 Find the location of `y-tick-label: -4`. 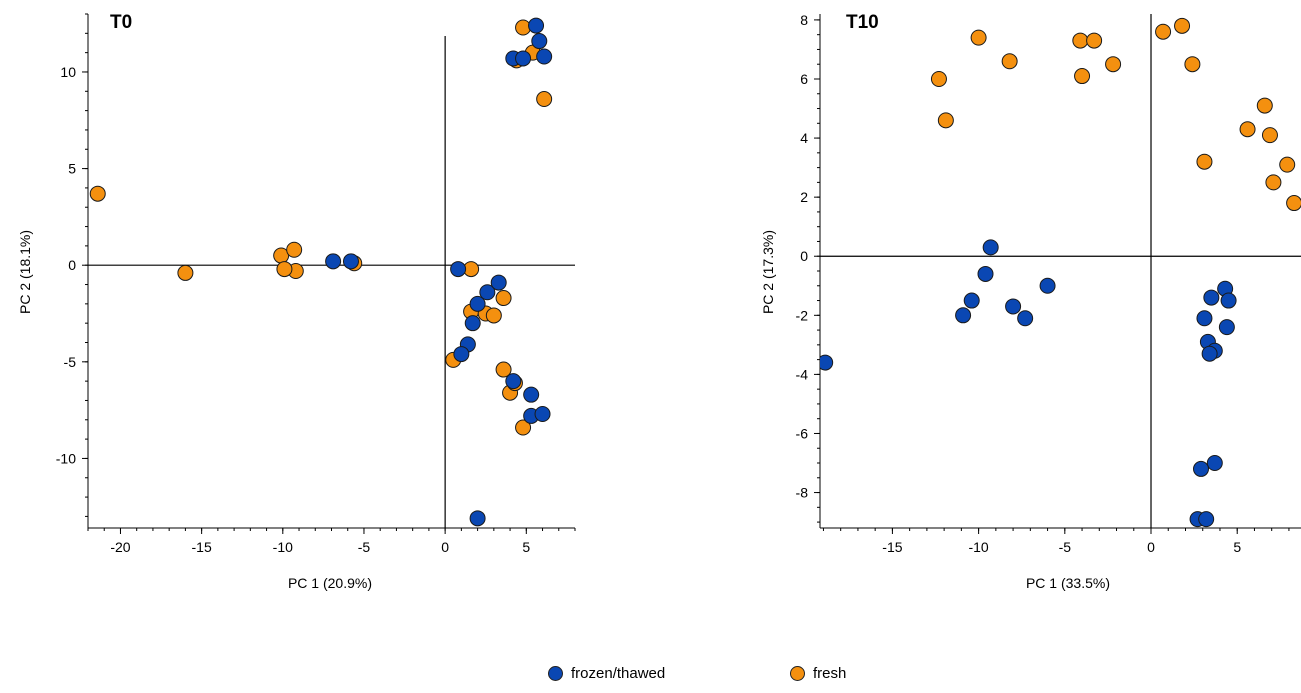

y-tick-label: -4 is located at coordinates (802, 374).